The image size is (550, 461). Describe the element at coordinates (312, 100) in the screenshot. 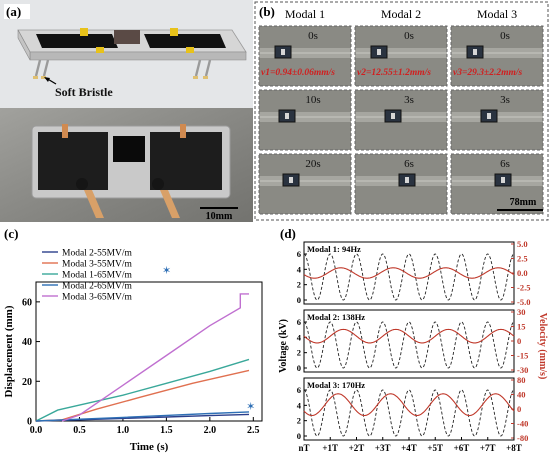

I see `frame-time-label: 10s` at that location.